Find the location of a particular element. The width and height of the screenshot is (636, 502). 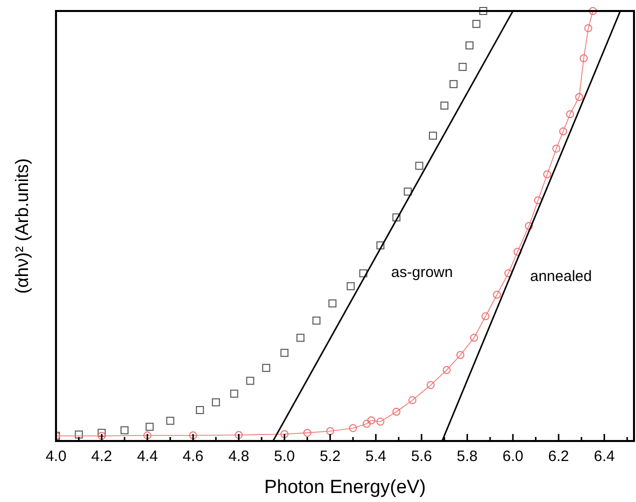

x-tick-label: 4.0 is located at coordinates (56, 456).